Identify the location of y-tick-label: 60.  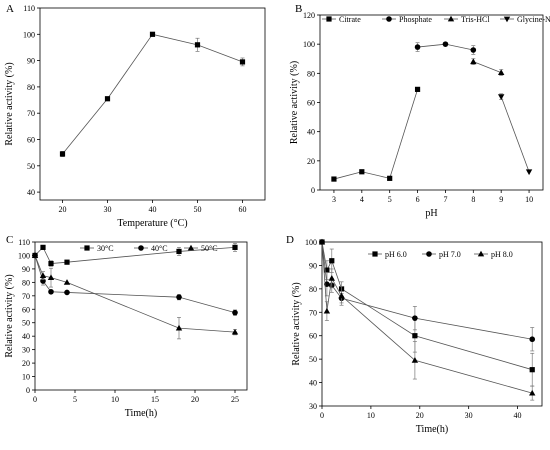
(26, 309).